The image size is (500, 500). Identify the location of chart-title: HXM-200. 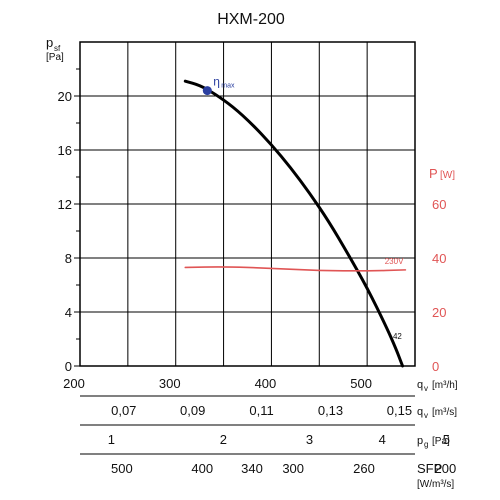
(251, 19).